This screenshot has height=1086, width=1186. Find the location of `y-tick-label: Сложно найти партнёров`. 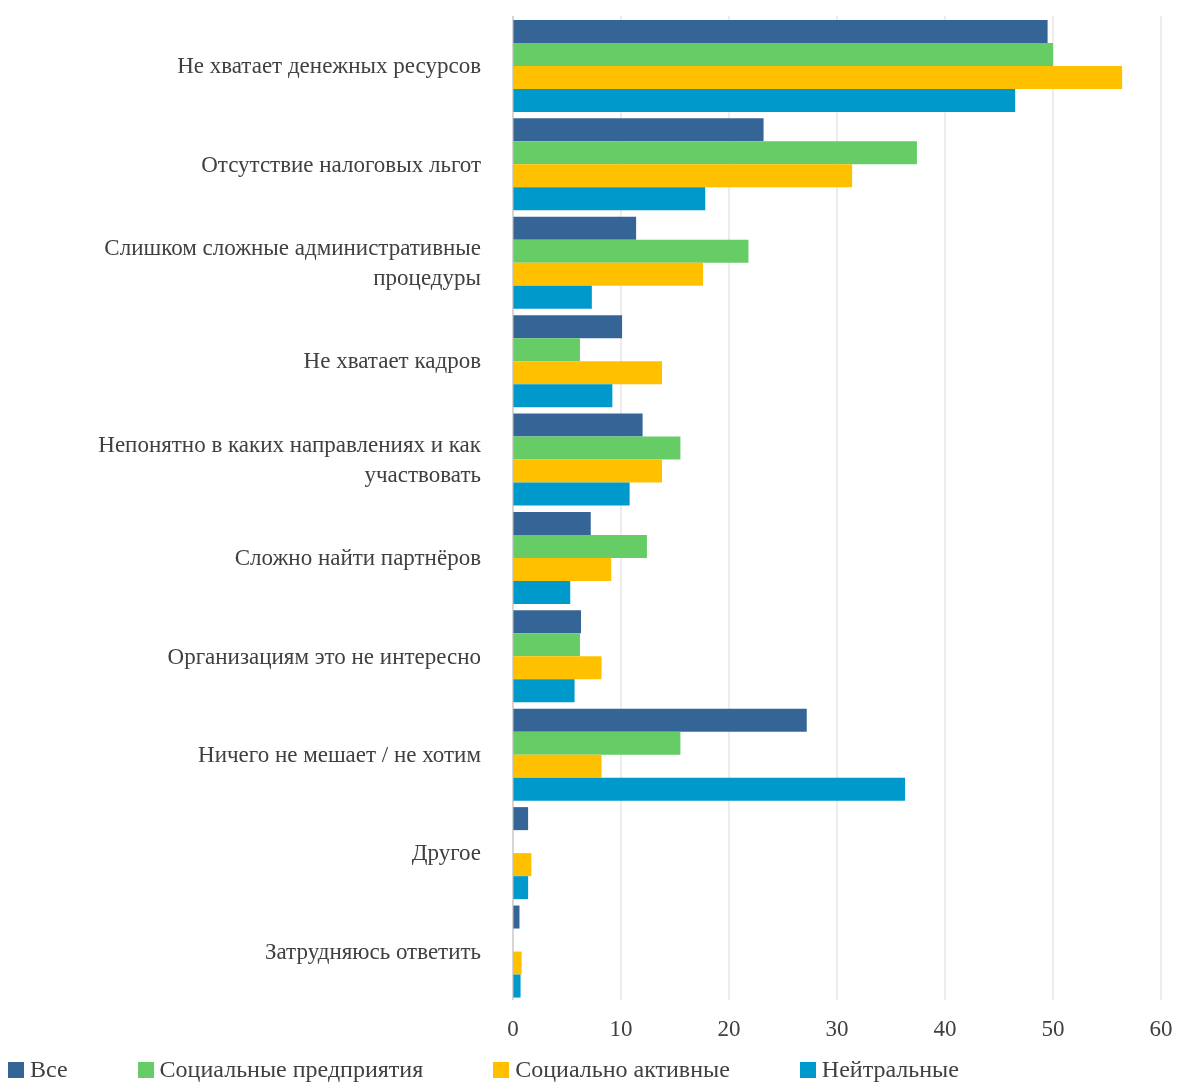

y-tick-label: Сложно найти партнёров is located at coordinates (358, 558).